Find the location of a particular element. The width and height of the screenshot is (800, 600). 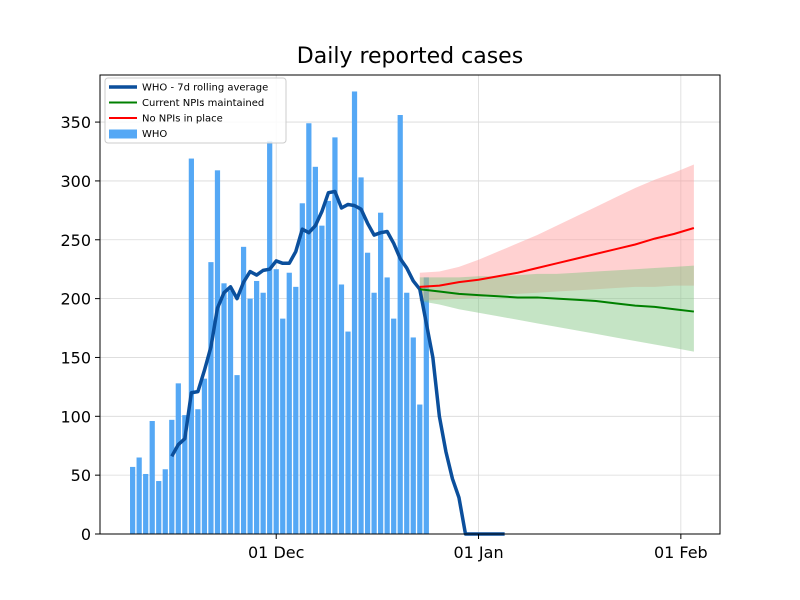

y-tick-label: 150 is located at coordinates (75, 357).